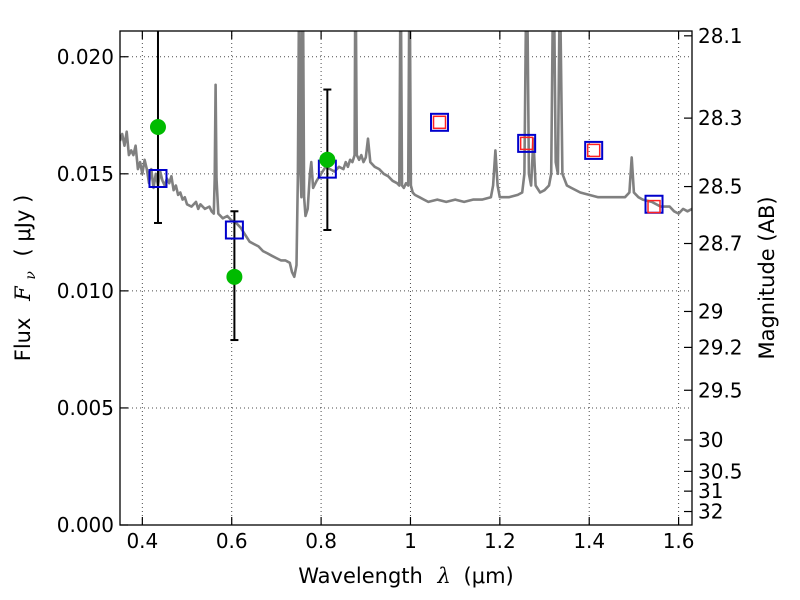  What do you see at coordinates (710, 491) in the screenshot?
I see `mag-tick-label: 31` at bounding box center [710, 491].